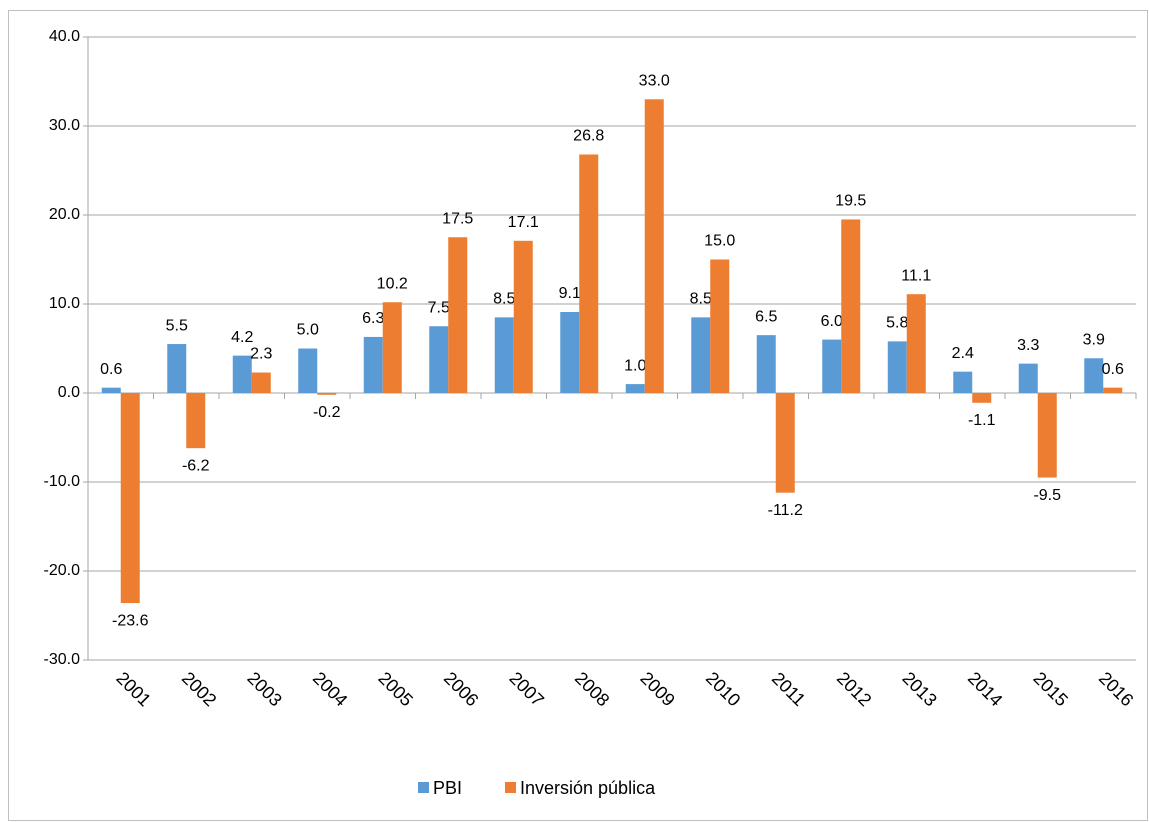 The image size is (1149, 822). I want to click on legend-label: Inversión pública, so click(588, 788).